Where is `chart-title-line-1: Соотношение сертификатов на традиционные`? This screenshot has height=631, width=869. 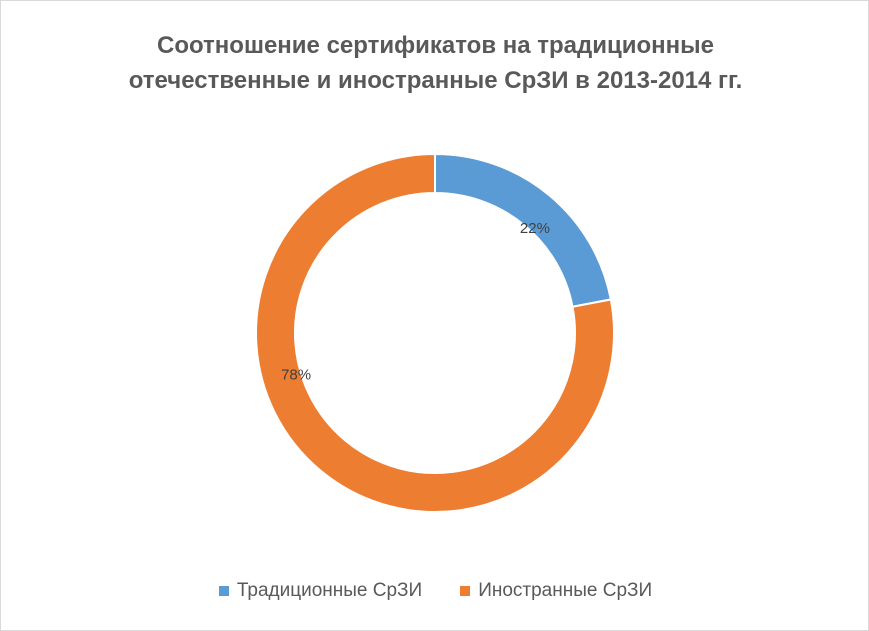 chart-title-line-1: Соотношение сертификатов на традиционные is located at coordinates (435, 45).